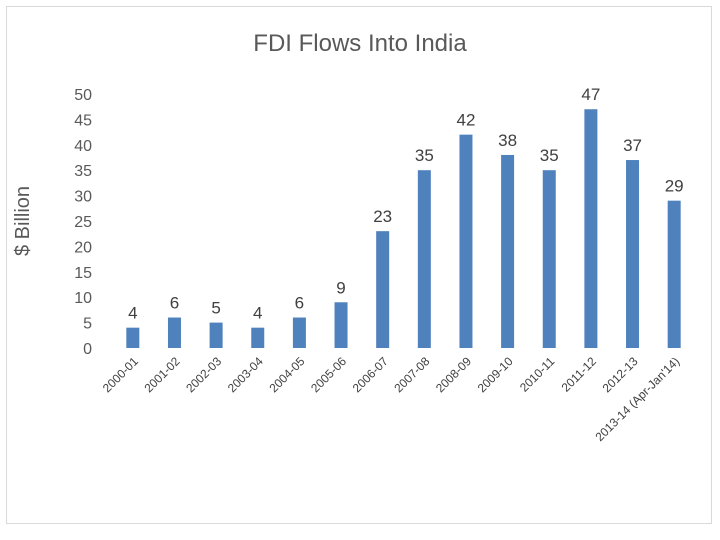  I want to click on x-tick-label: 2005-06, so click(328, 374).